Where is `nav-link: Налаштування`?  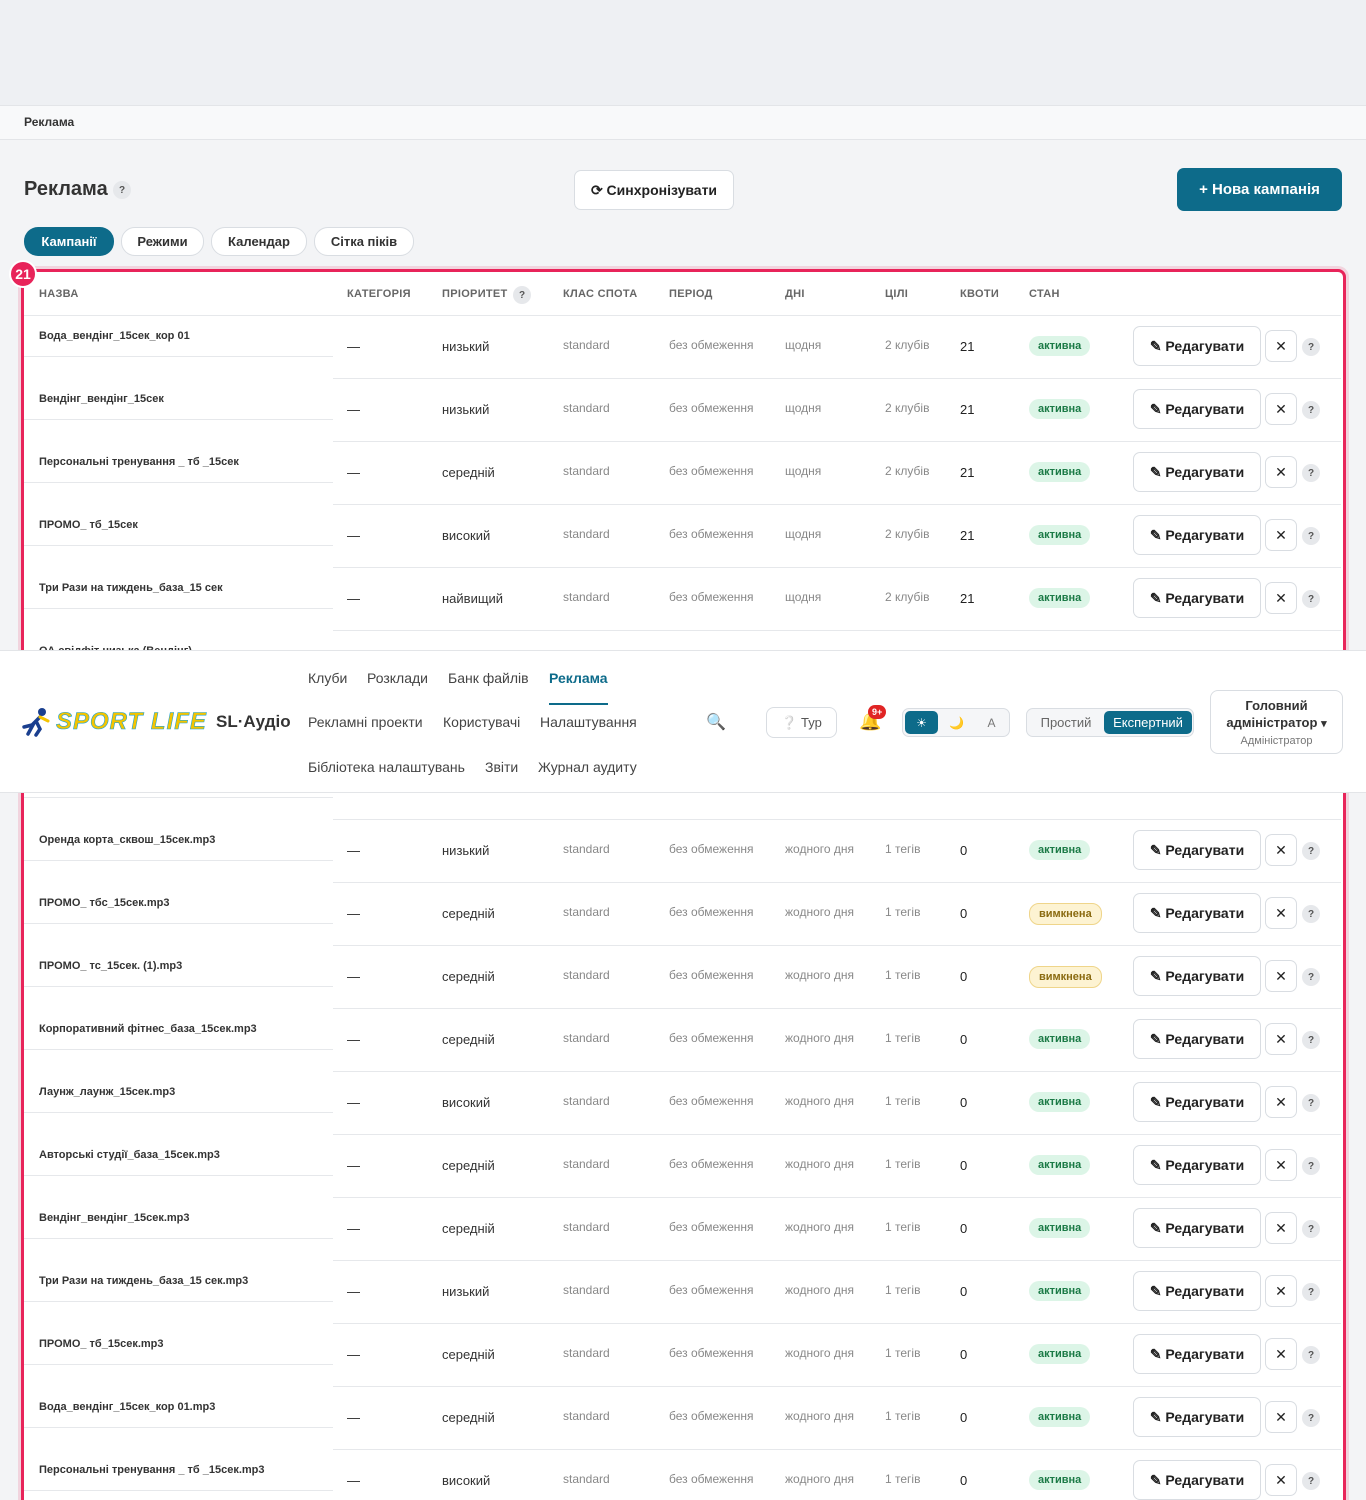 nav-link: Налаштування is located at coordinates (588, 722).